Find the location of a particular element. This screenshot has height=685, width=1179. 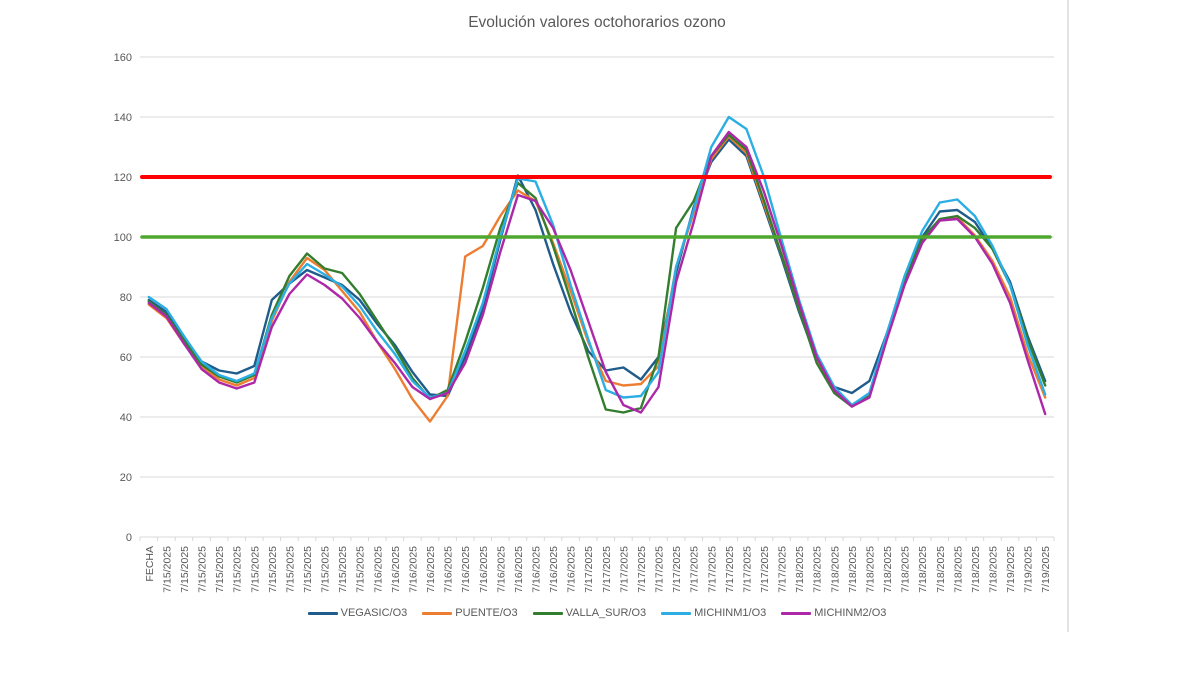

y-axis-label: 140 is located at coordinates (123, 118).